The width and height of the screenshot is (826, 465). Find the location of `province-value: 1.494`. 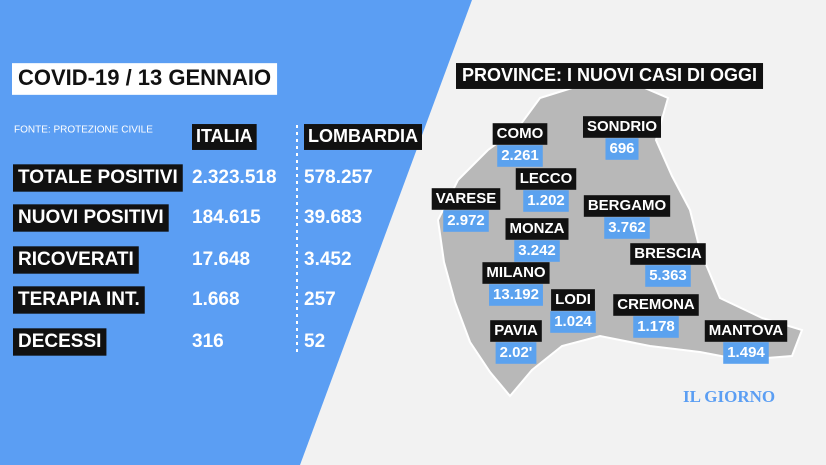

province-value: 1.494 is located at coordinates (746, 352).